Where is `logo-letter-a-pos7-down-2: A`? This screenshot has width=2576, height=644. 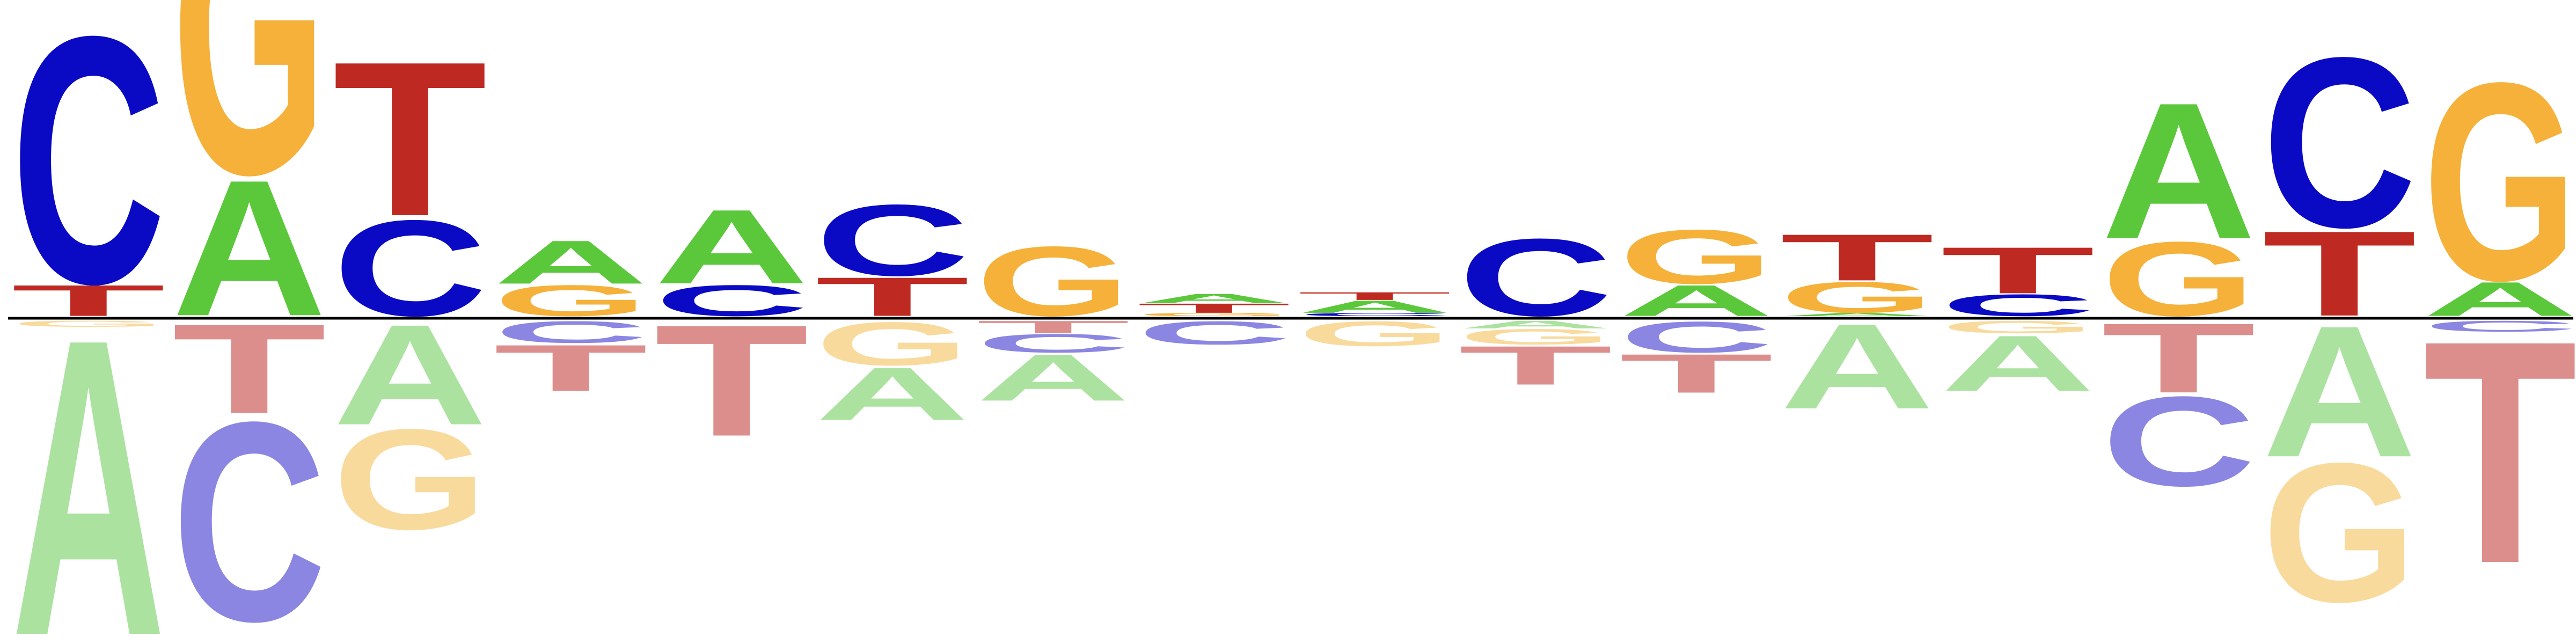
logo-letter-a-pos7-down-2: A is located at coordinates (1053, 378).